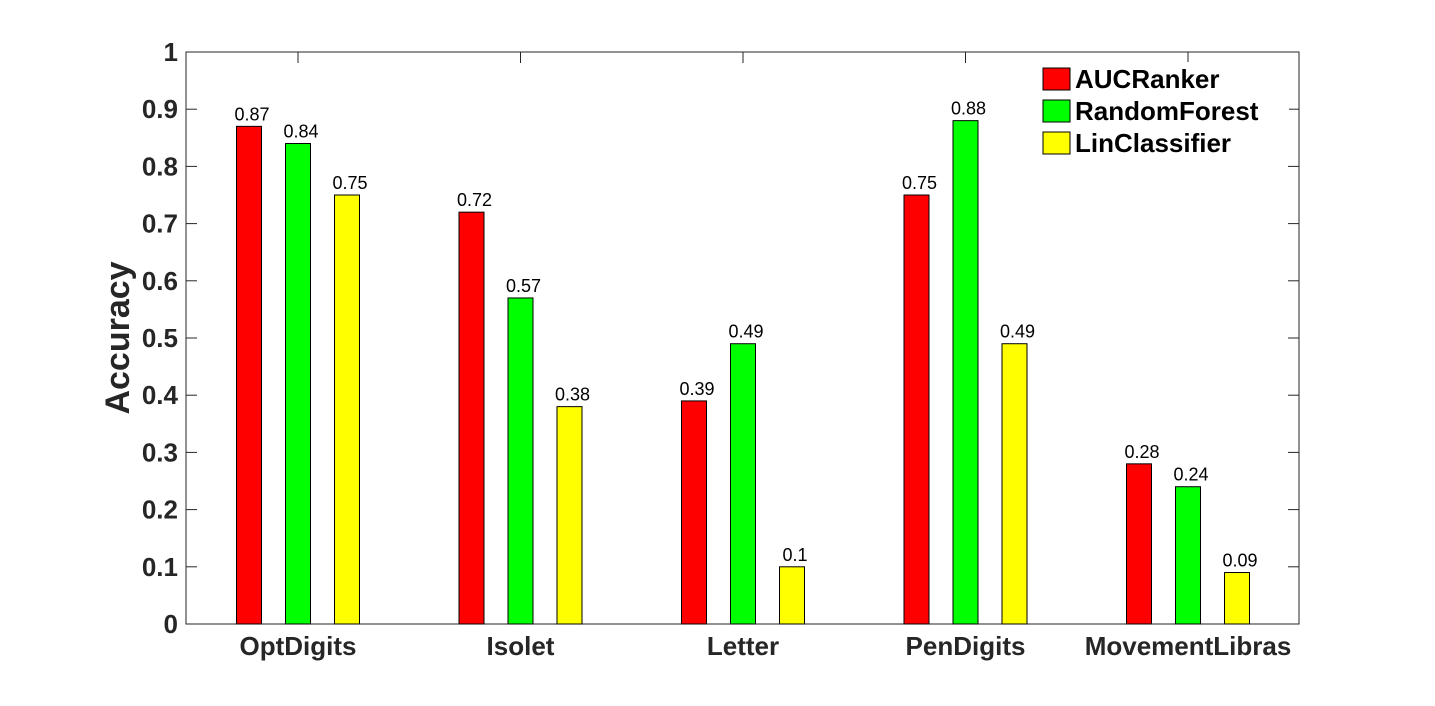 The width and height of the screenshot is (1435, 706). I want to click on y-tick-label: 0.8, so click(160, 166).